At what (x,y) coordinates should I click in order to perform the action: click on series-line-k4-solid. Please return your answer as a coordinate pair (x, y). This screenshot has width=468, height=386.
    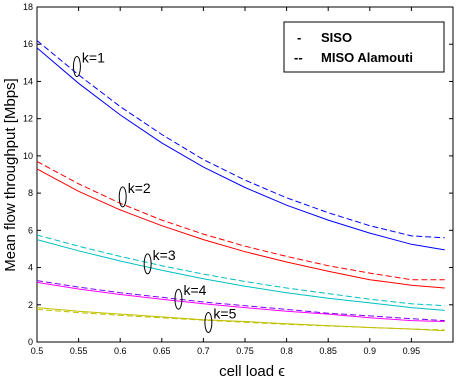
    Looking at the image, I should click on (240, 301).